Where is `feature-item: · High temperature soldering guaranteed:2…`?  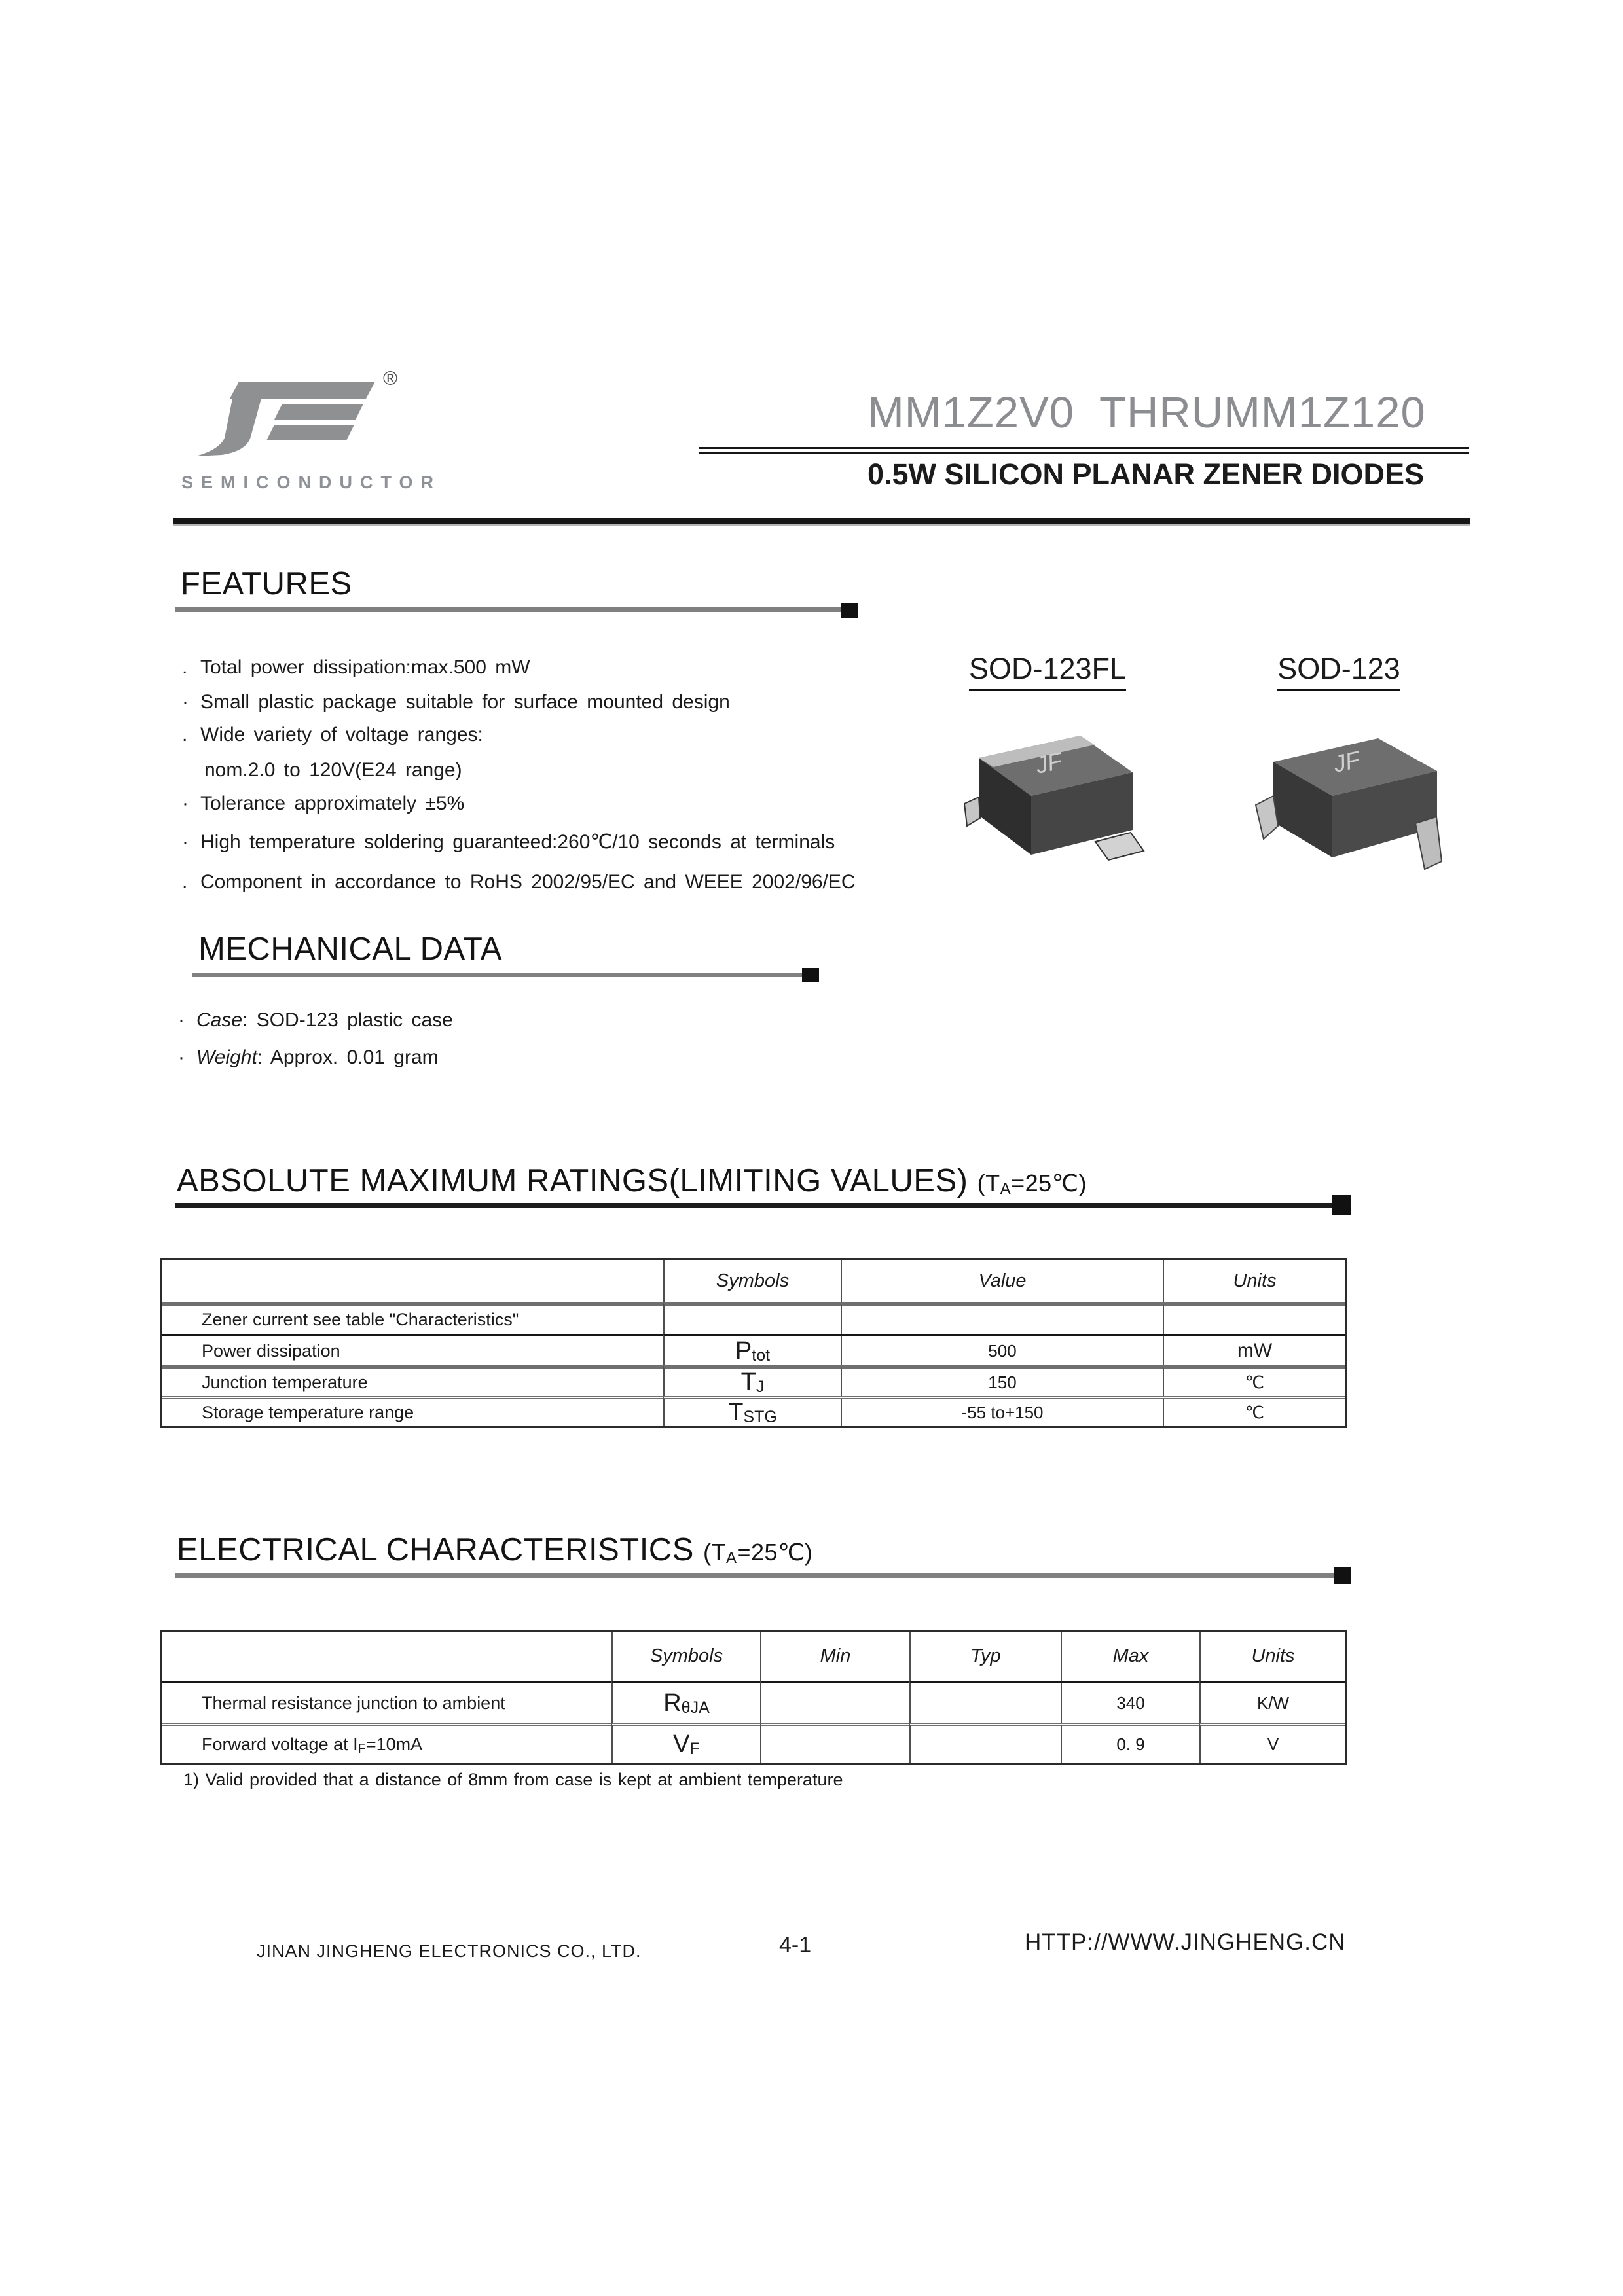
feature-item: · High temperature soldering guaranteed:2… is located at coordinates (508, 842).